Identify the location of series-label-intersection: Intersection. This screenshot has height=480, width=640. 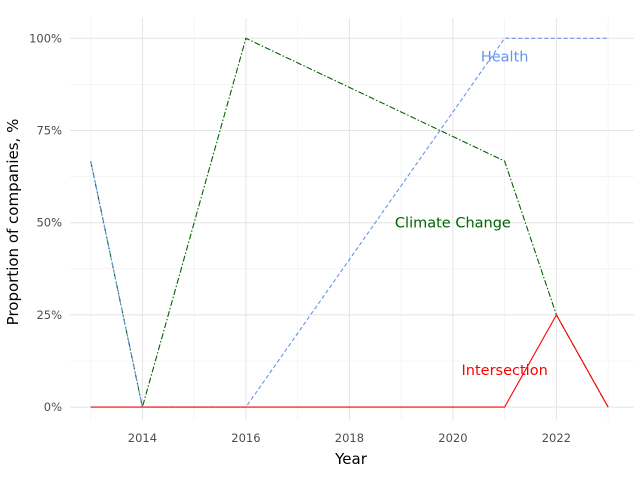
(505, 371).